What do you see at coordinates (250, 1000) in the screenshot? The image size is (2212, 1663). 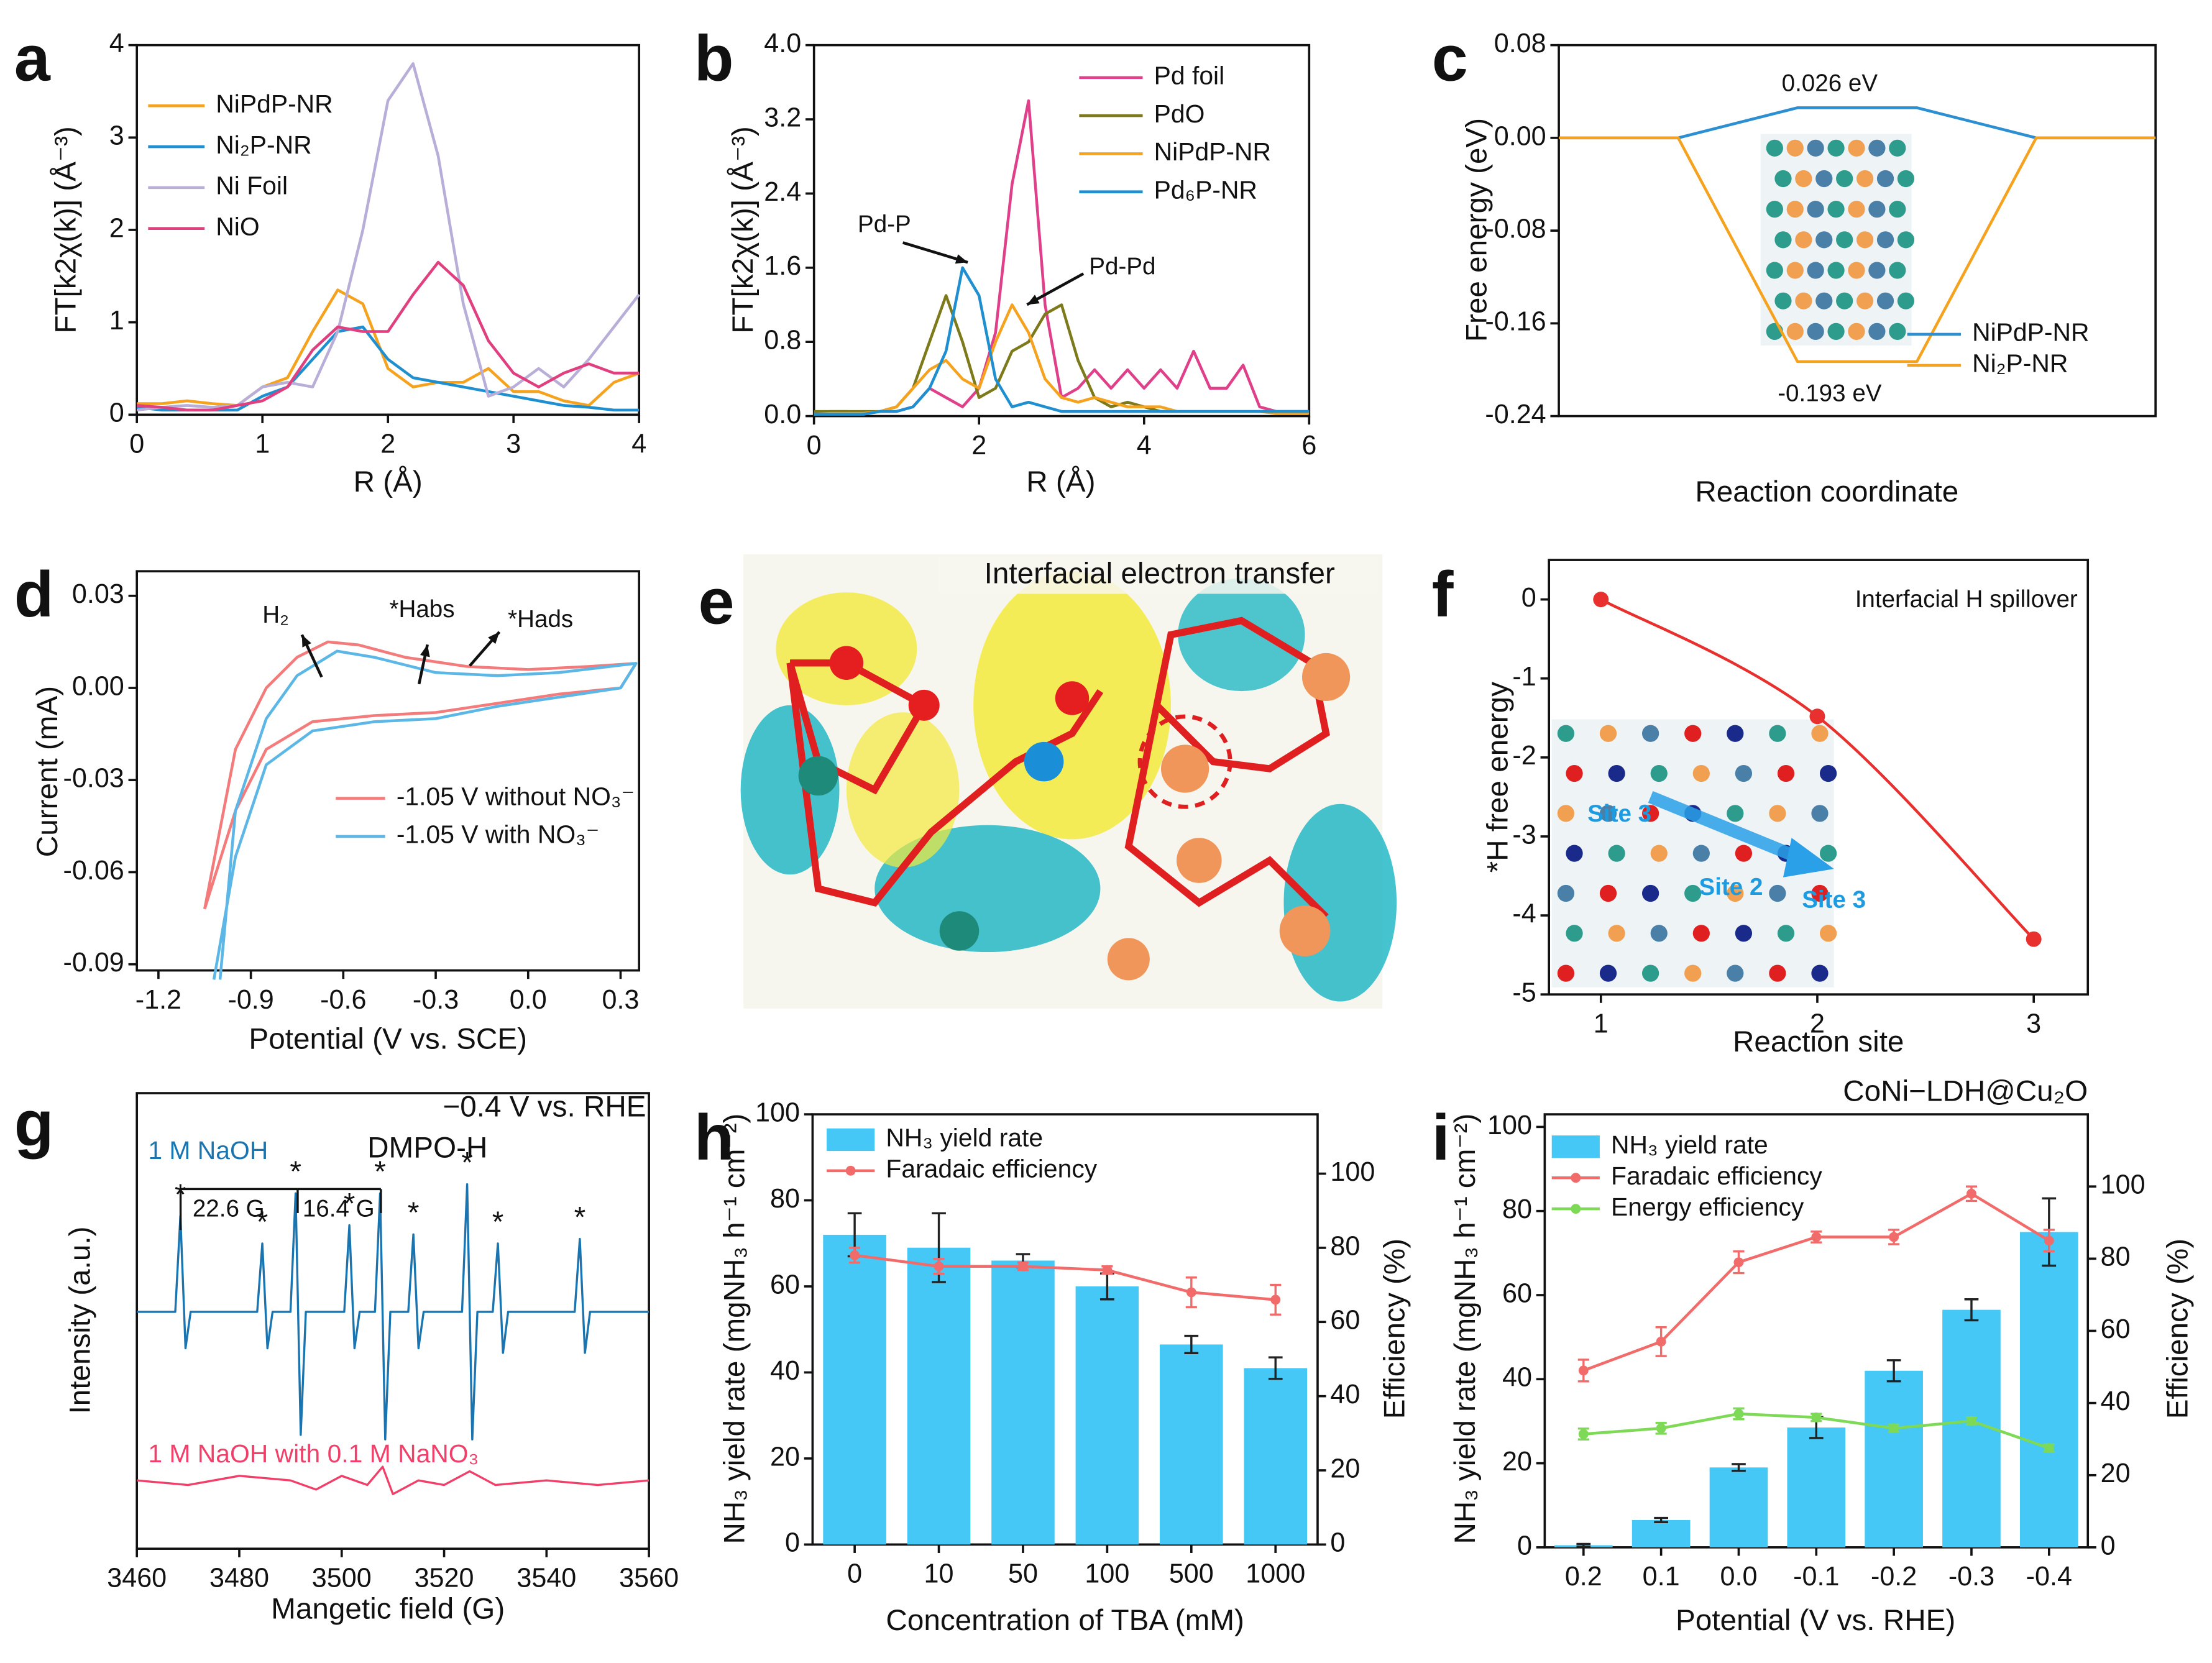 I see `x-tick-label: -0.9` at bounding box center [250, 1000].